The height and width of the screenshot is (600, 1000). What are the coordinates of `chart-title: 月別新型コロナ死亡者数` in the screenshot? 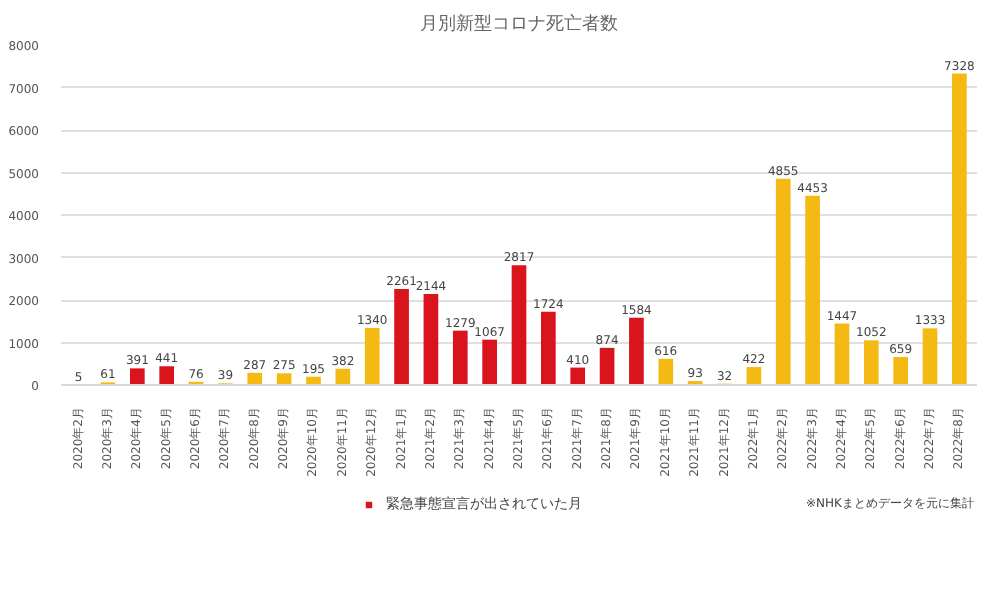 It's located at (519, 24).